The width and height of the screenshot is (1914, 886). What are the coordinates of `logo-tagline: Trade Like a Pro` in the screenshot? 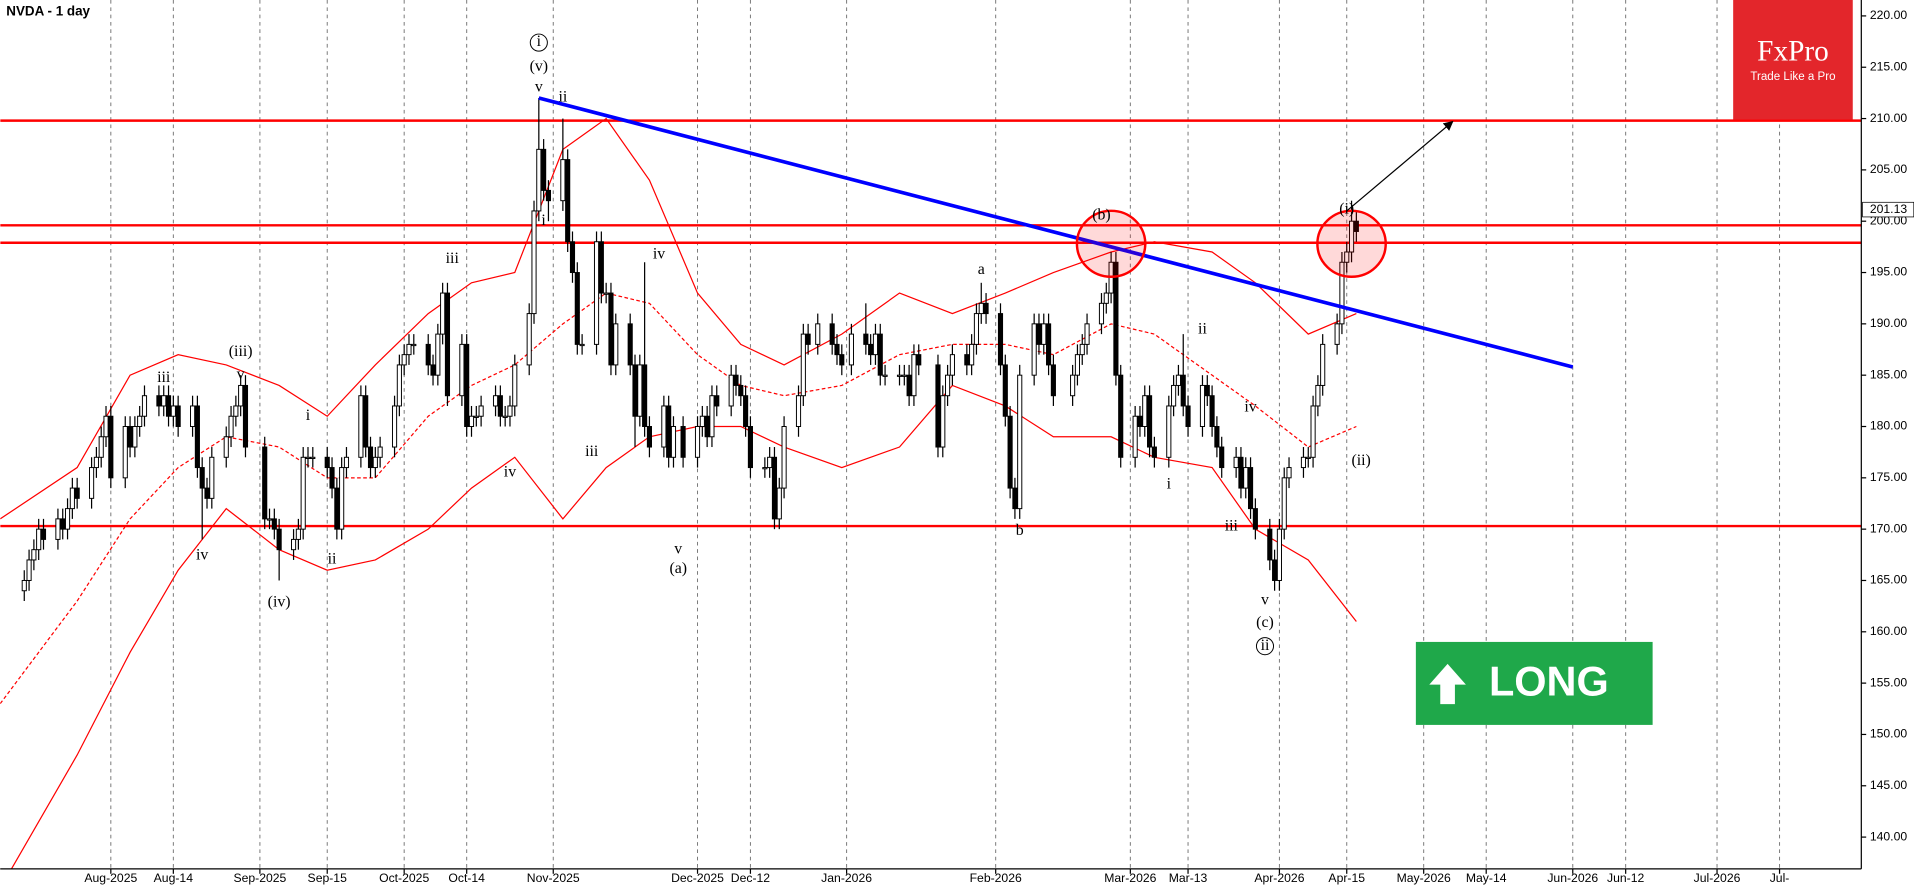 It's located at (1792, 77).